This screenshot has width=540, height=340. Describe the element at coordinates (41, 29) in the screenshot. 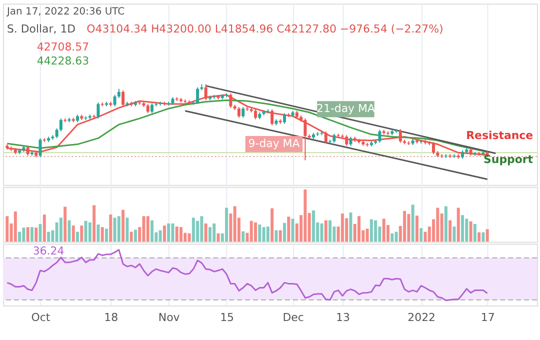

I see `text: S. Dollar, 1D` at that location.